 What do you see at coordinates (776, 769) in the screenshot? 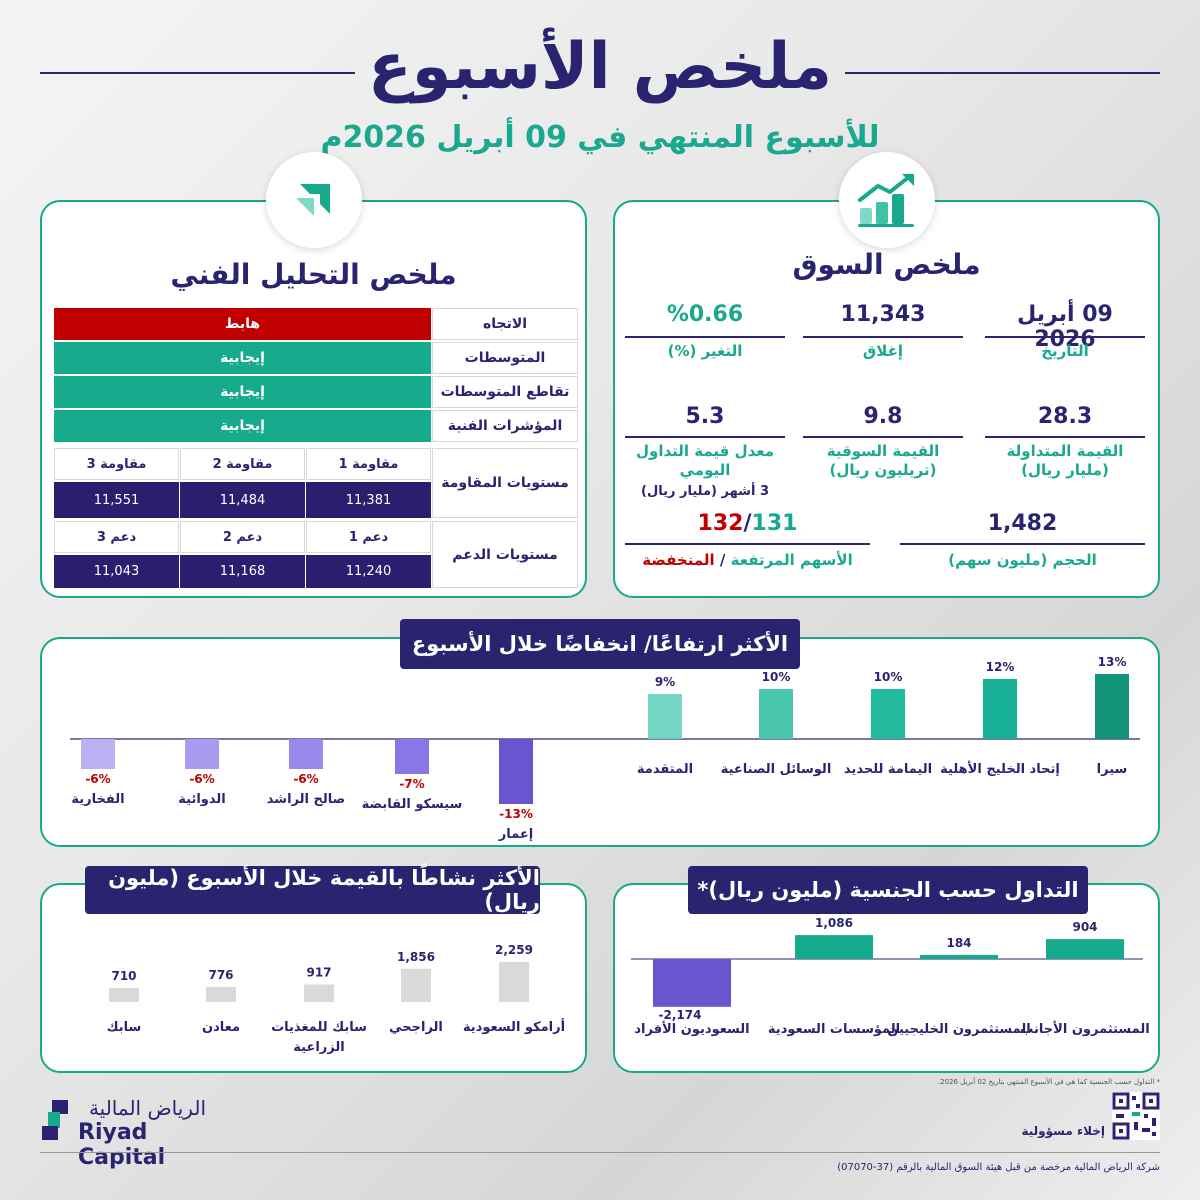
I see `movers-category-label: الوسائل الصناعية` at bounding box center [776, 769].